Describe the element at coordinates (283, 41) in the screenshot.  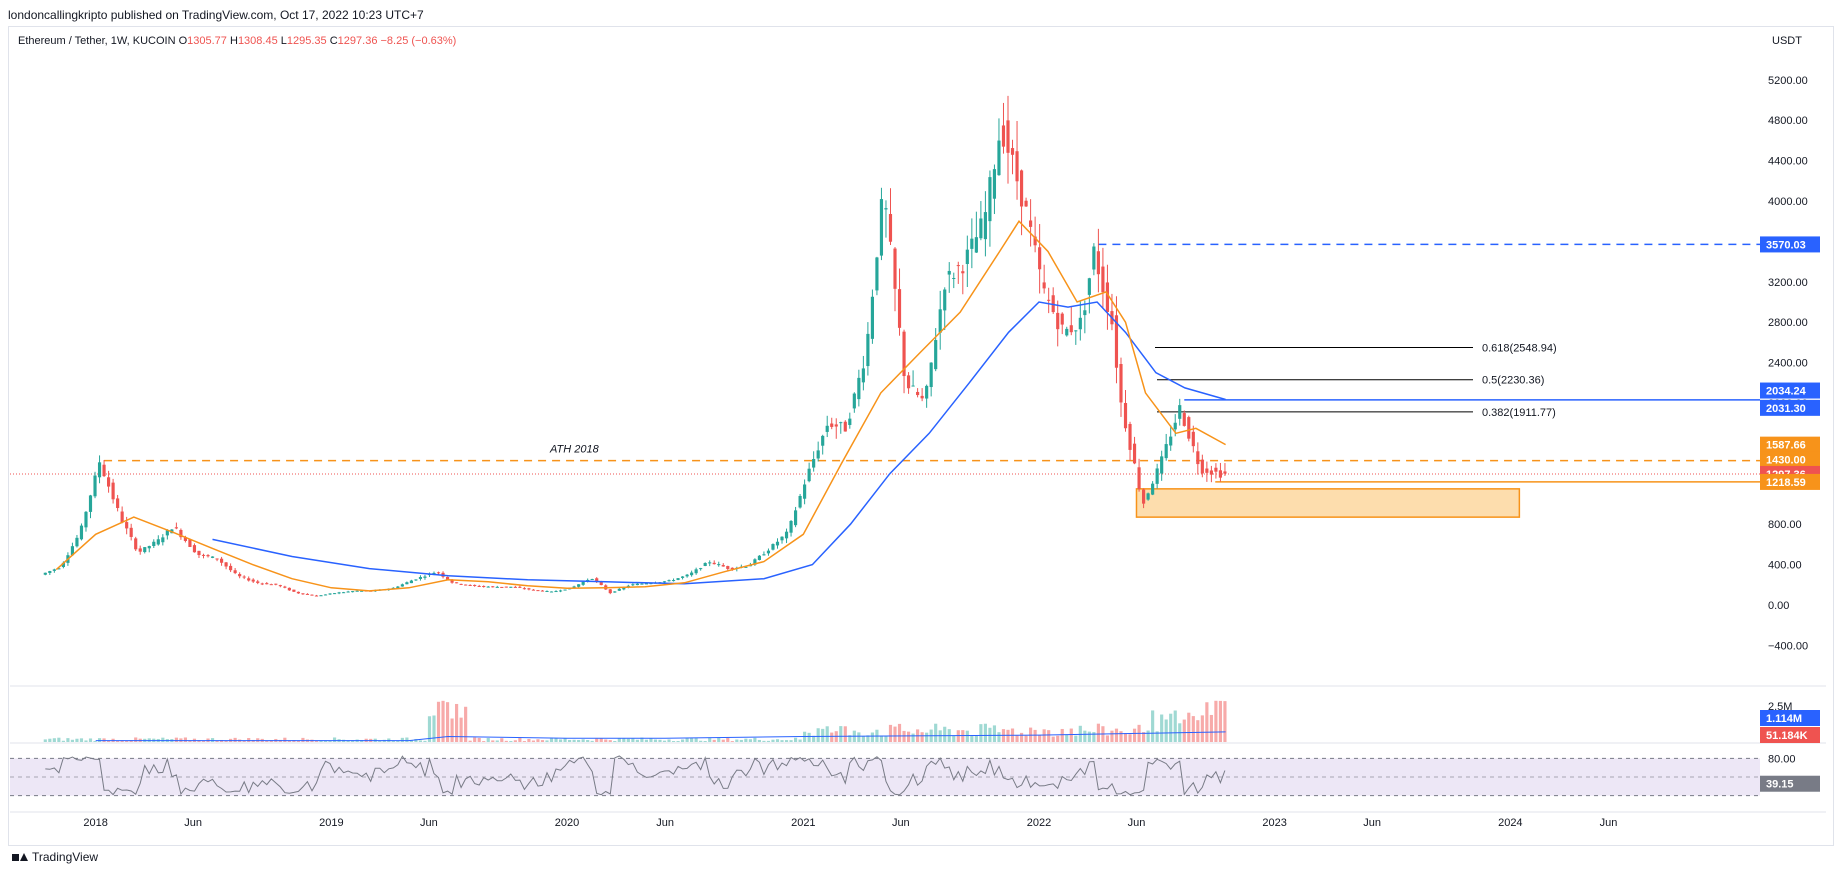
I see `low-label: L` at that location.